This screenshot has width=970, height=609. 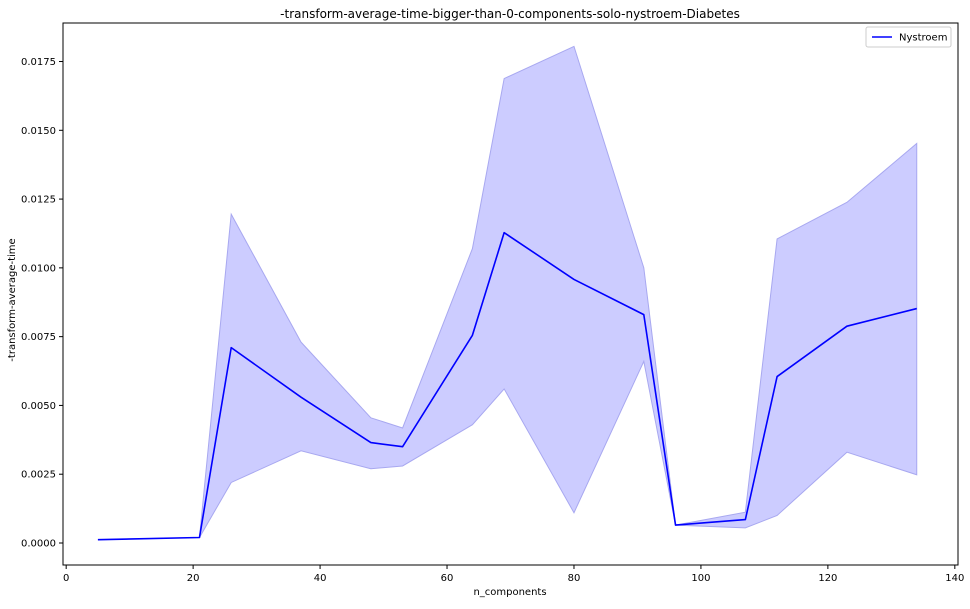 I want to click on x-tick-label: 20, so click(x=193, y=578).